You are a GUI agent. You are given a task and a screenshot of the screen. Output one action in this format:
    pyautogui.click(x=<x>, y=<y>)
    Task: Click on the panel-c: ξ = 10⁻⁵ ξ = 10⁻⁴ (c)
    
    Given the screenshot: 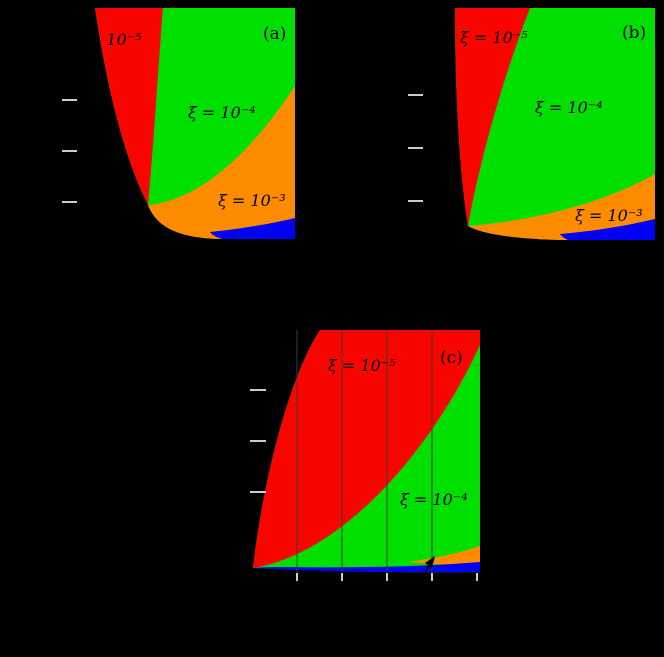 What is the action you would take?
    pyautogui.click(x=370, y=459)
    